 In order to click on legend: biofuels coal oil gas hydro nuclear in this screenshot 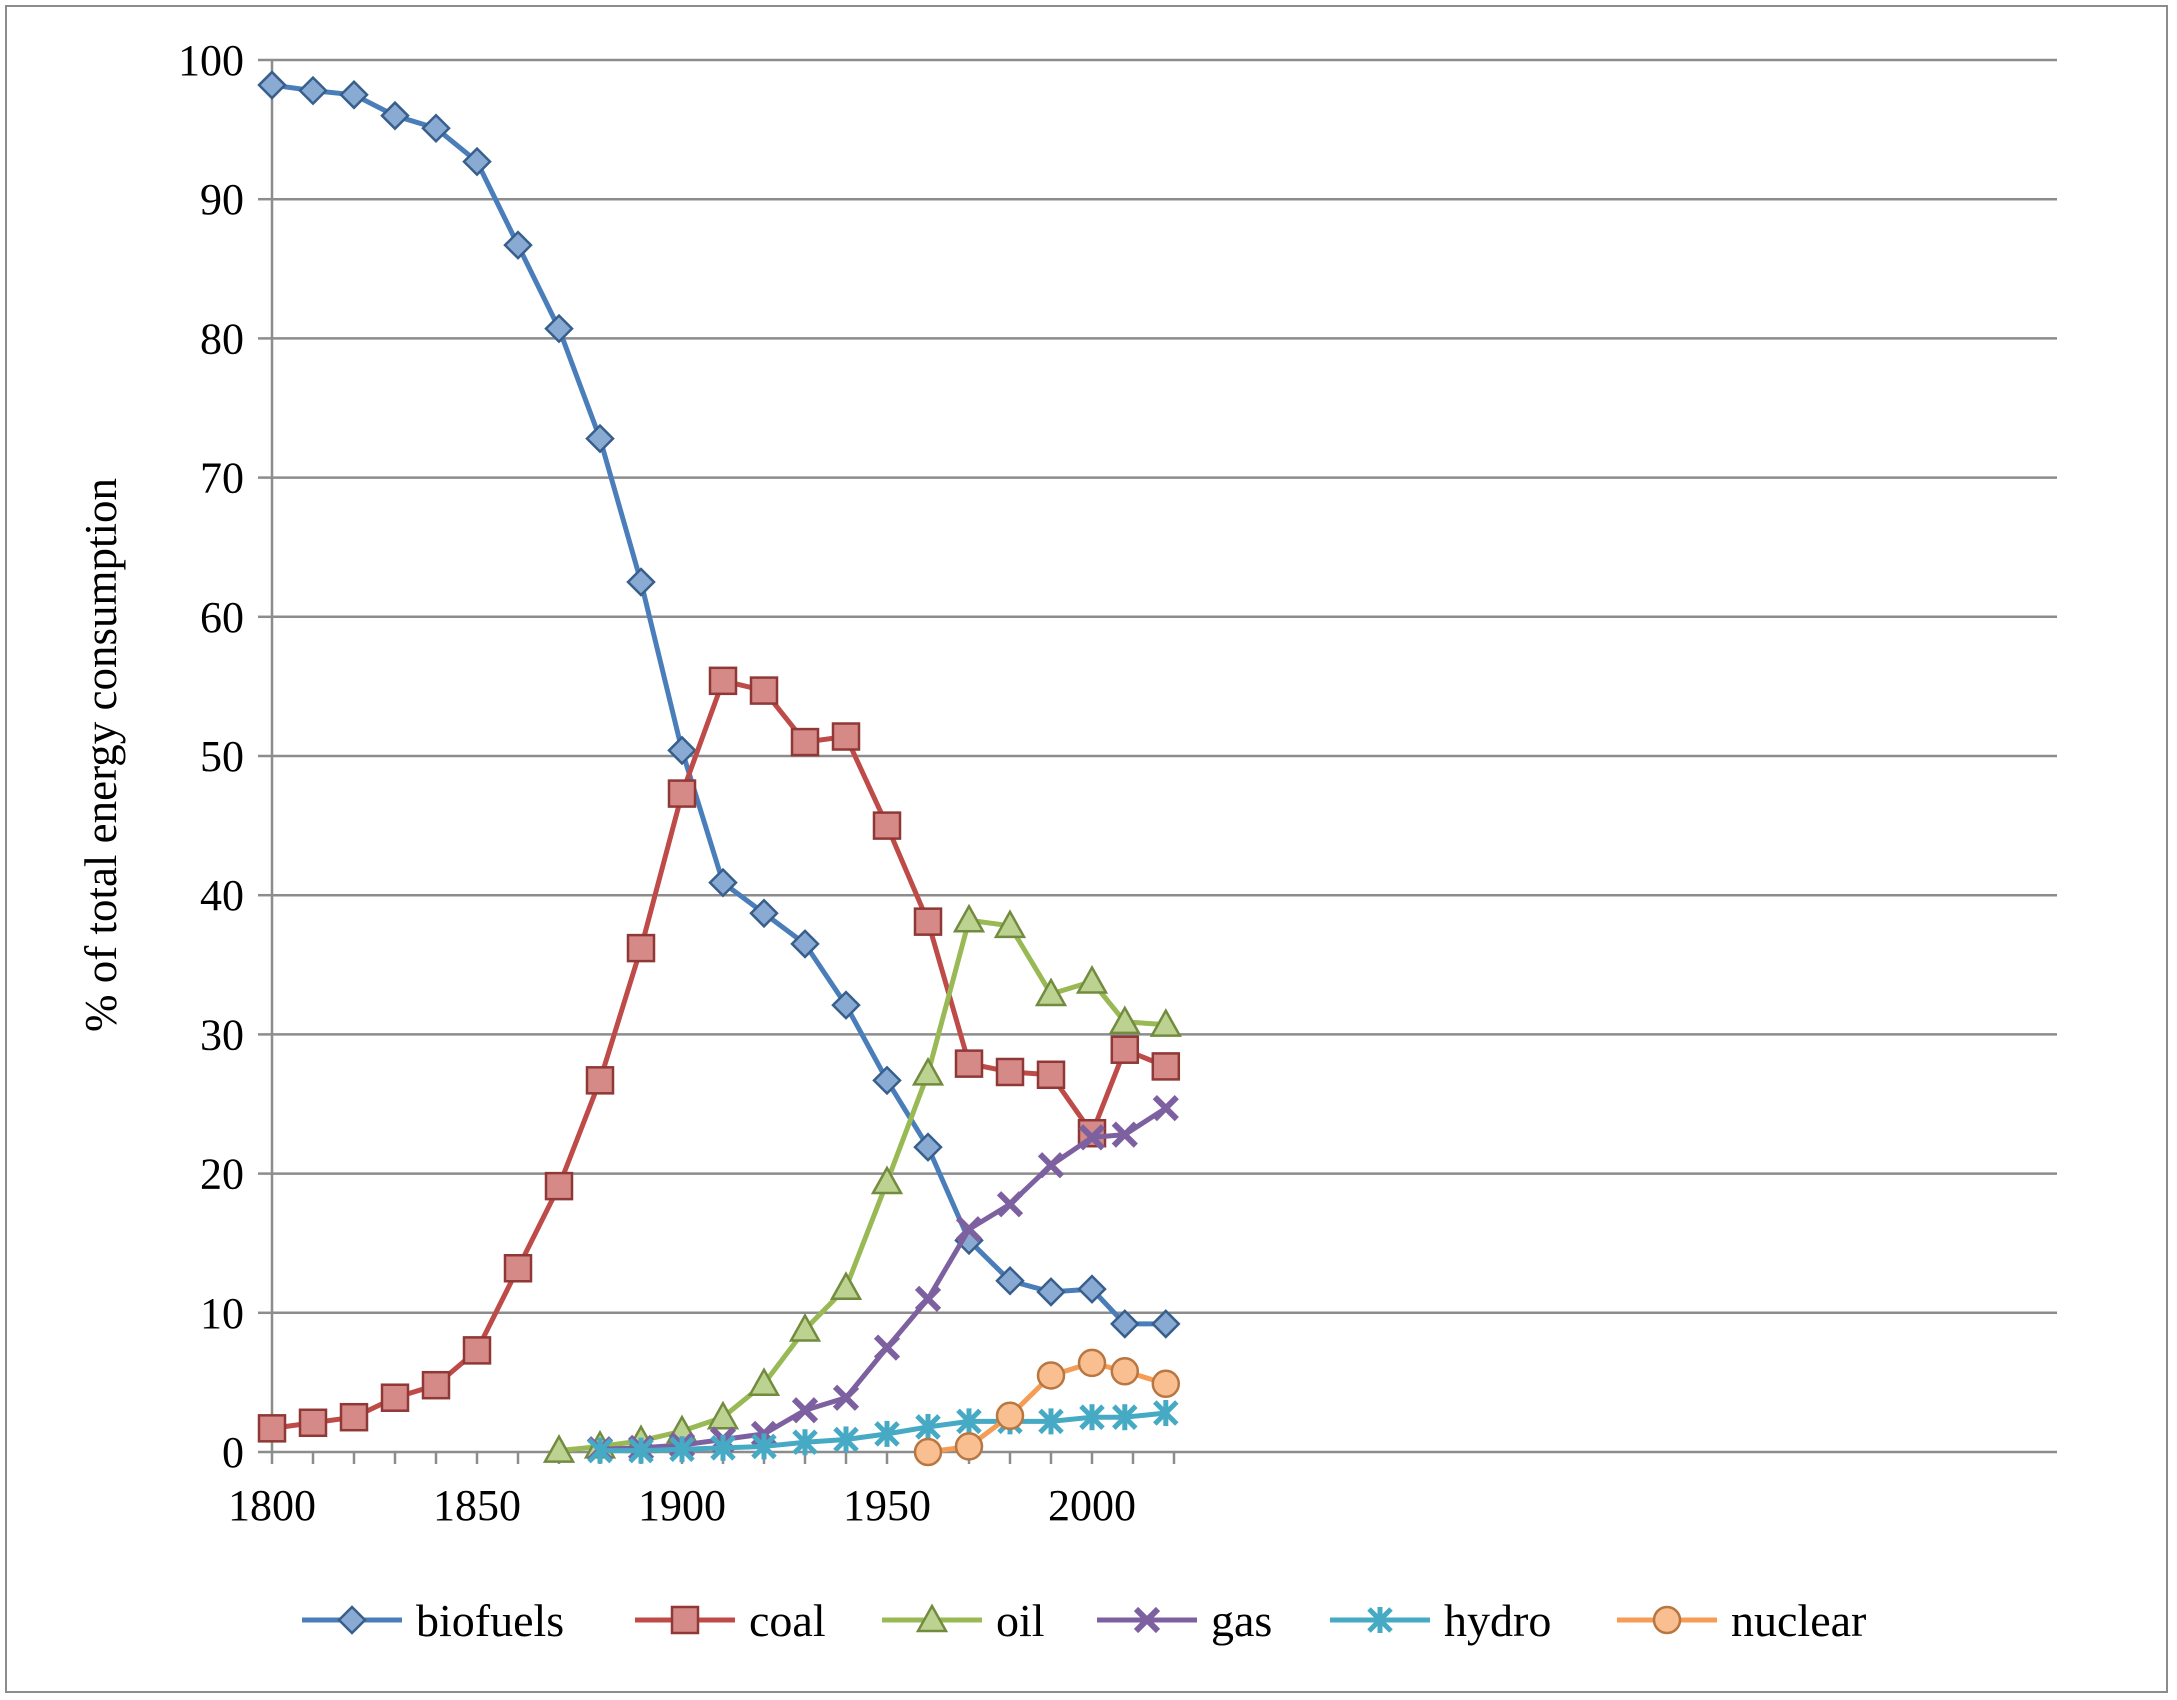, I will do `click(1084, 1620)`.